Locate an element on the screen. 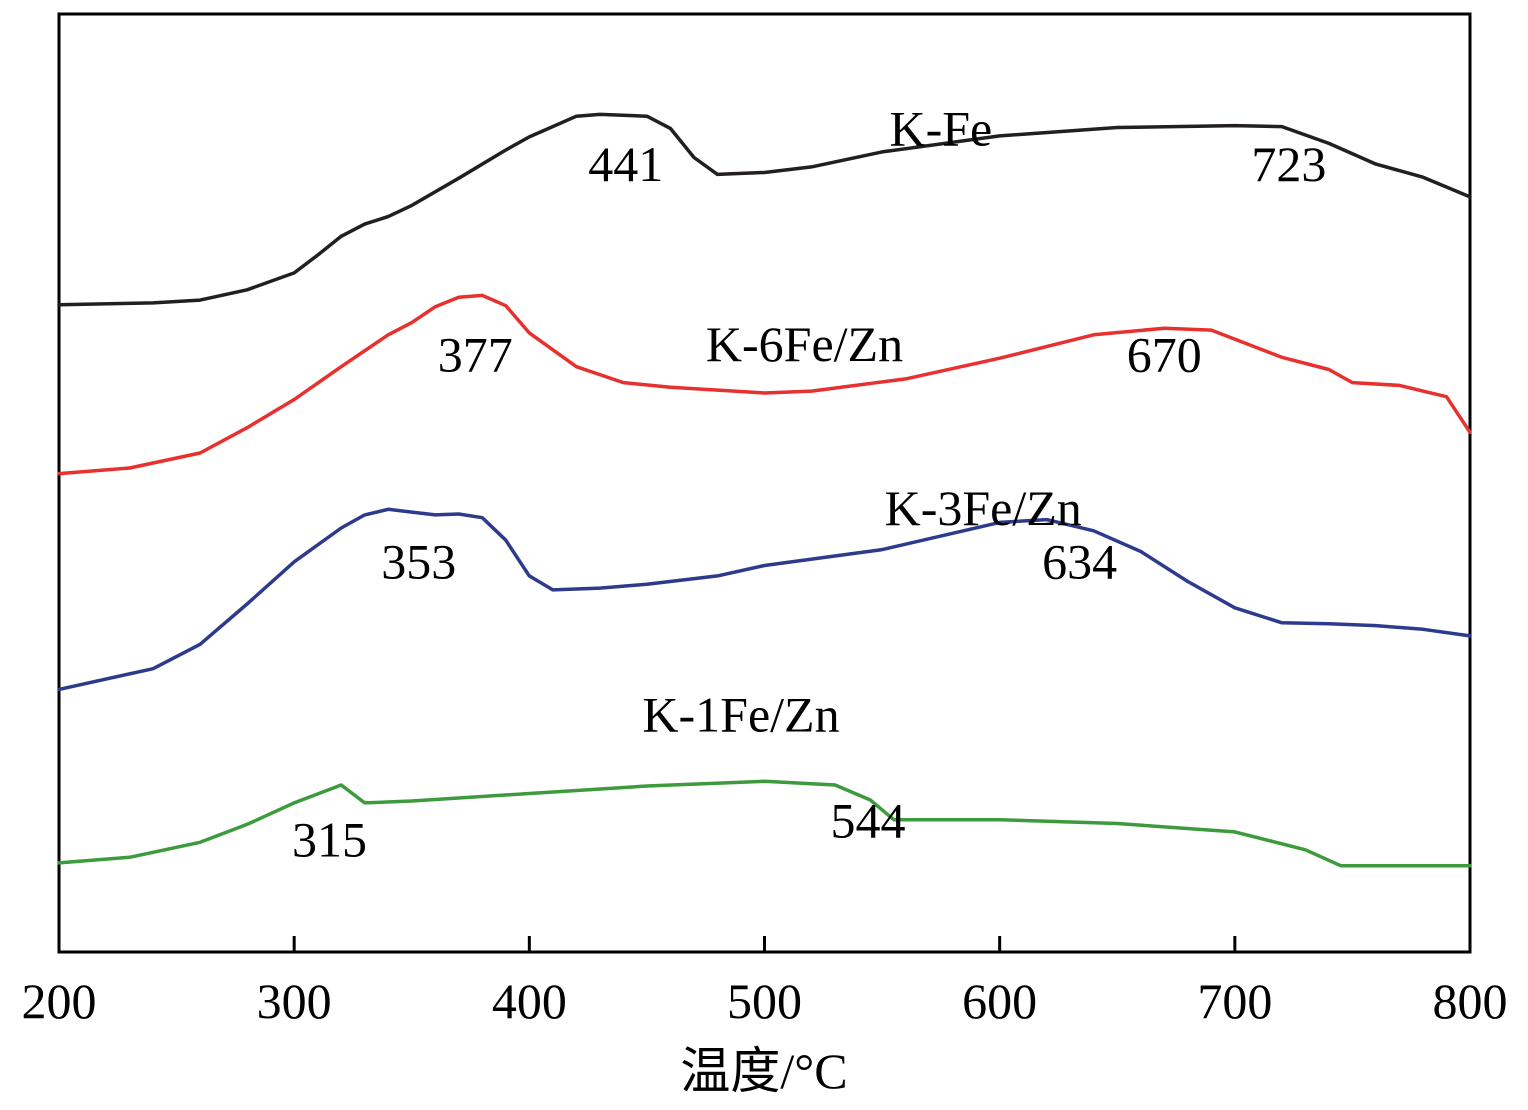 The width and height of the screenshot is (1528, 1110). x-tick-label-700: 700 is located at coordinates (1234, 1001).